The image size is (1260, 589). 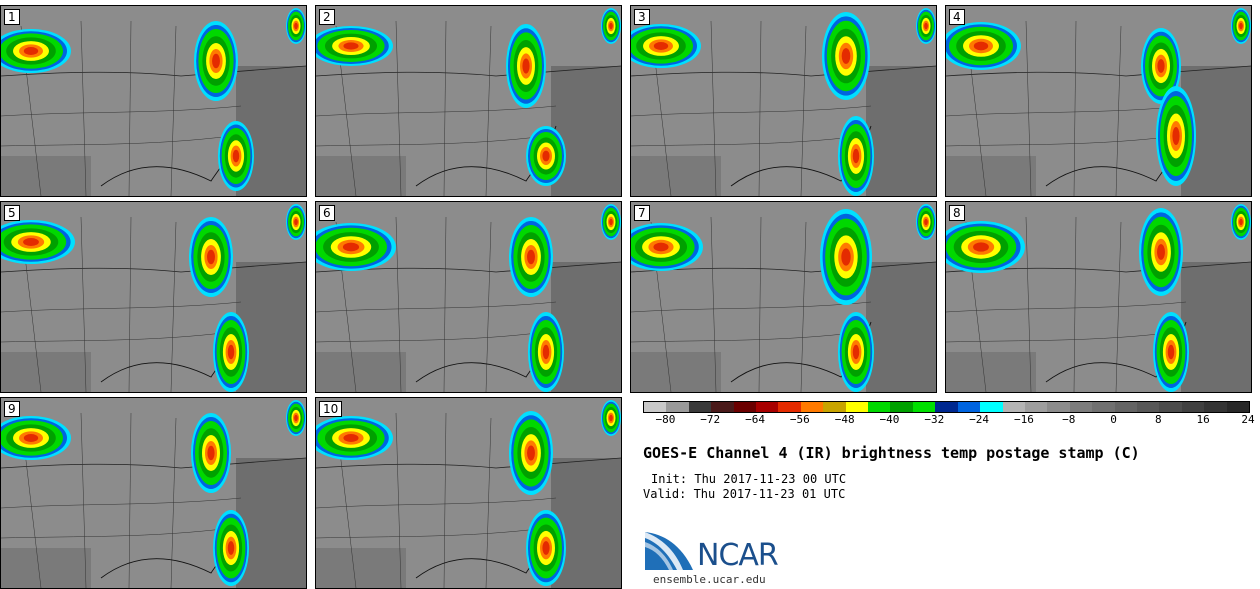 What do you see at coordinates (1248, 419) in the screenshot?
I see `colorbar-tick: 24` at bounding box center [1248, 419].